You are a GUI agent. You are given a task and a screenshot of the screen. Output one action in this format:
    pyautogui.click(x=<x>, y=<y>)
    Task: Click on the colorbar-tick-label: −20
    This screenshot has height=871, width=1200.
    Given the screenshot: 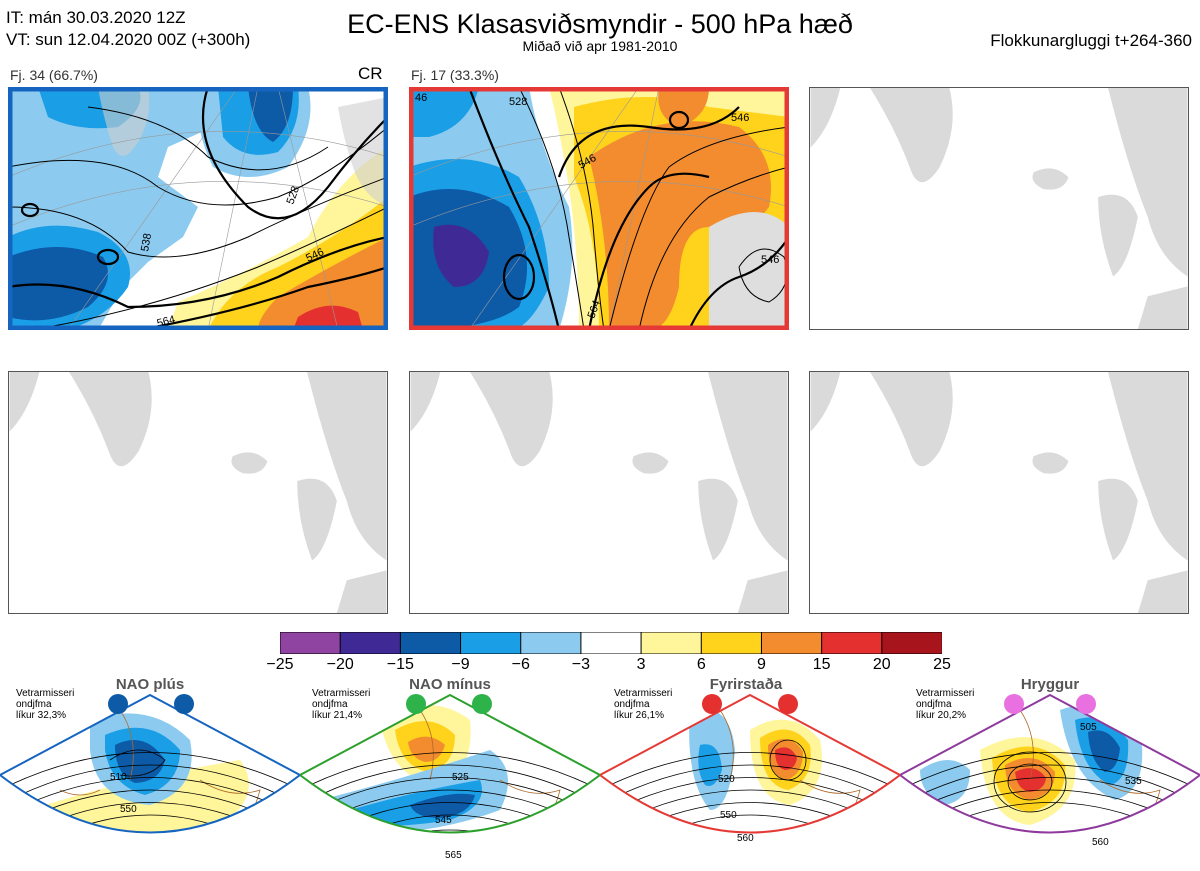 What is the action you would take?
    pyautogui.click(x=340, y=664)
    